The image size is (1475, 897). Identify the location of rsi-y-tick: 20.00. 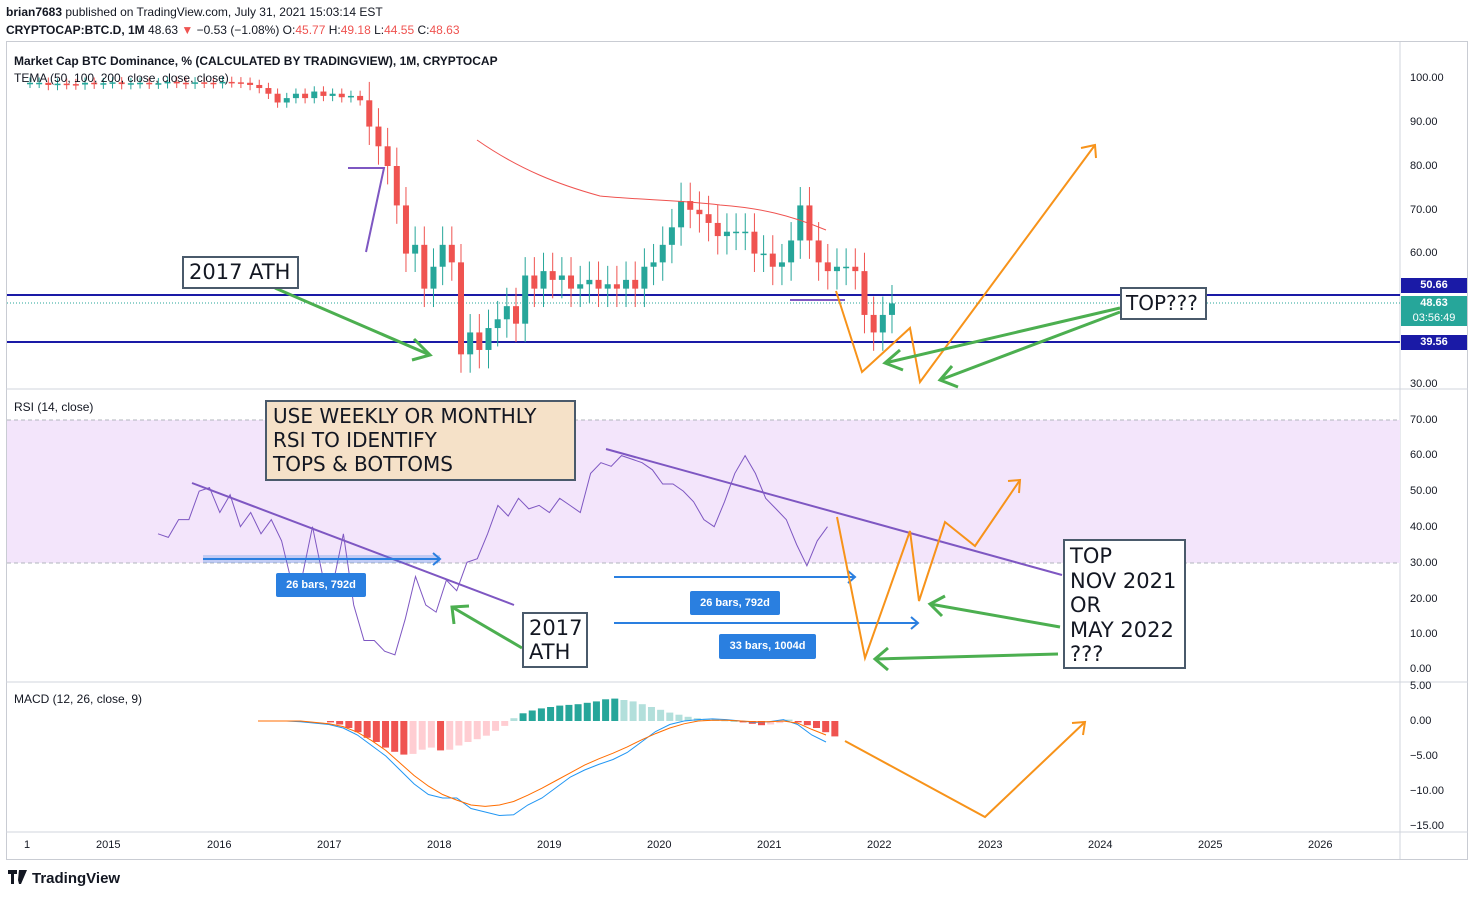
(1424, 599).